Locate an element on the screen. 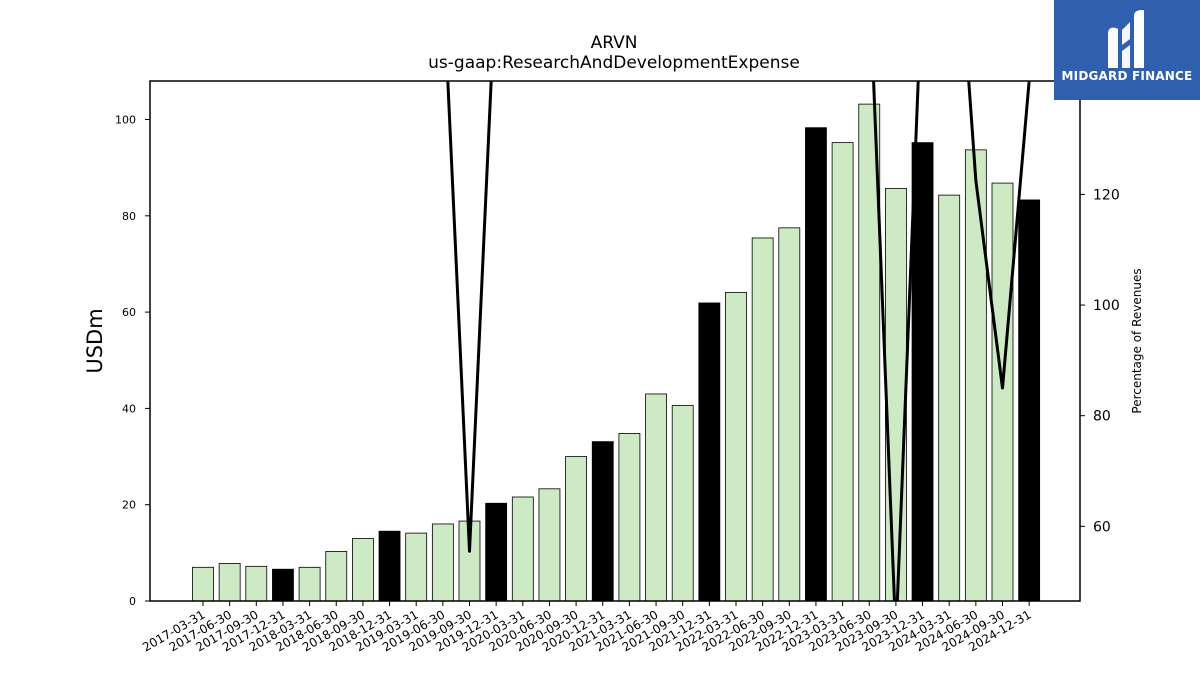 Image resolution: width=1200 pixels, height=675 pixels. y-tick-label: 40 is located at coordinates (129, 408).